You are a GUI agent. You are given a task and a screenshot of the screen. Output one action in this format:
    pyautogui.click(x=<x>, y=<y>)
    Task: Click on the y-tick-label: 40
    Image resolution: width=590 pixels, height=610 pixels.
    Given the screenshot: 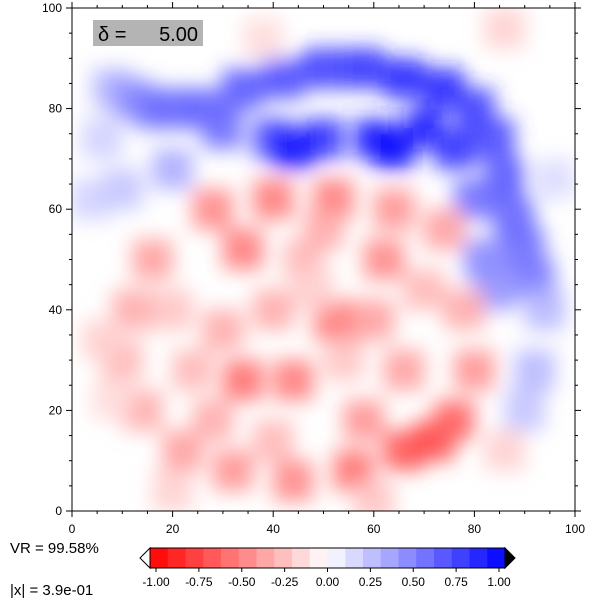 What is the action you would take?
    pyautogui.click(x=56, y=310)
    